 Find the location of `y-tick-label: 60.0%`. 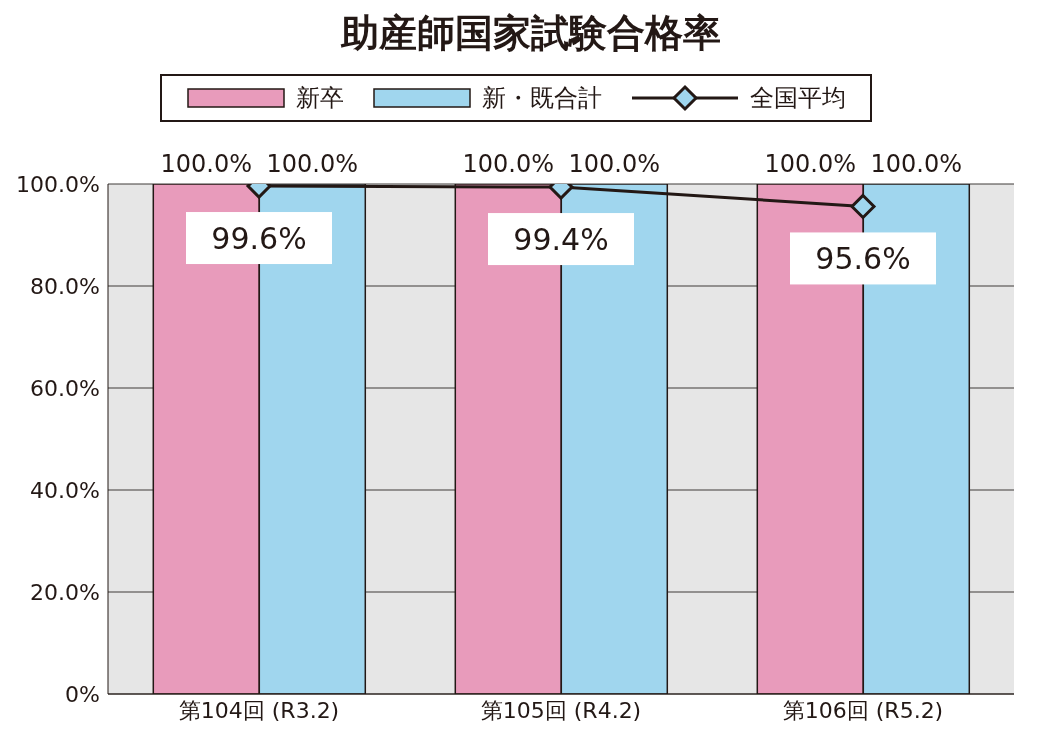

y-tick-label: 60.0% is located at coordinates (65, 388).